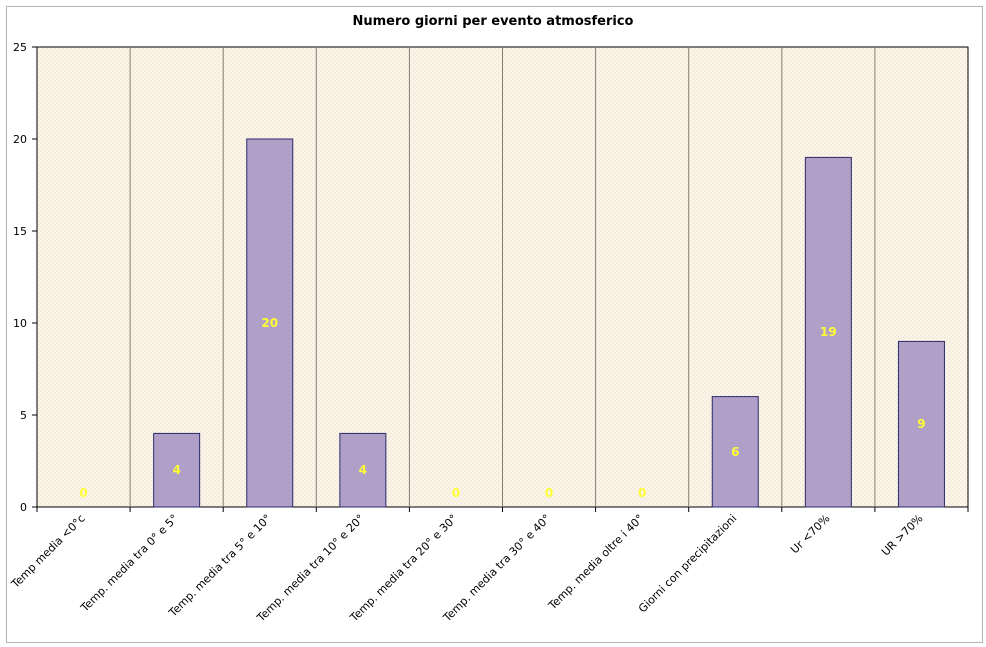 This screenshot has height=647, width=986. Describe the element at coordinates (20, 139) in the screenshot. I see `y-tick-label: 20` at that location.